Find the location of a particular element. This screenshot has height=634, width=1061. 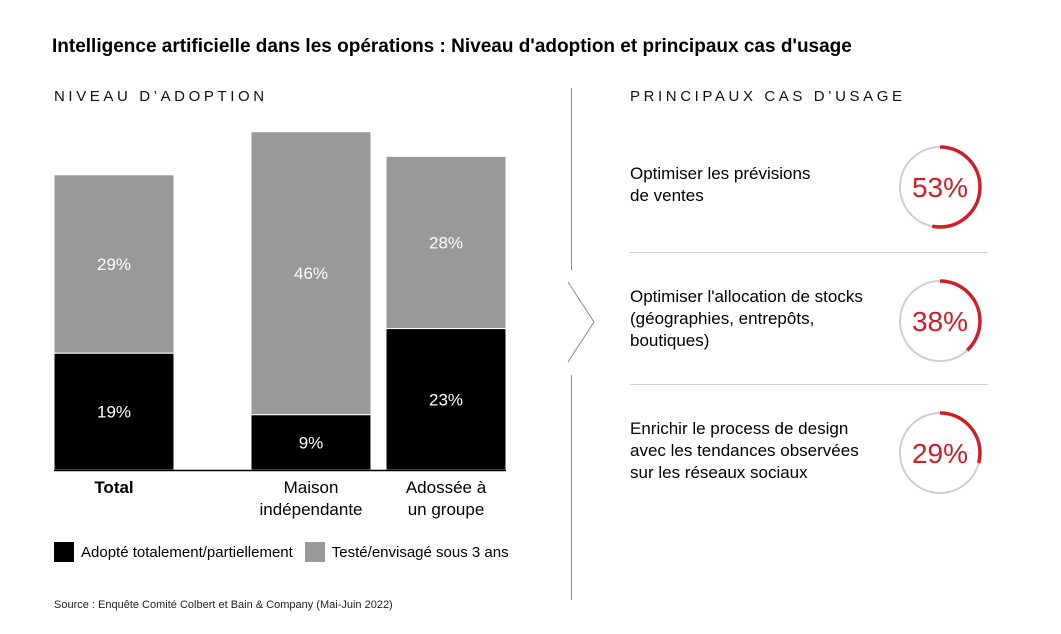

percent-ring: 29% is located at coordinates (940, 453).